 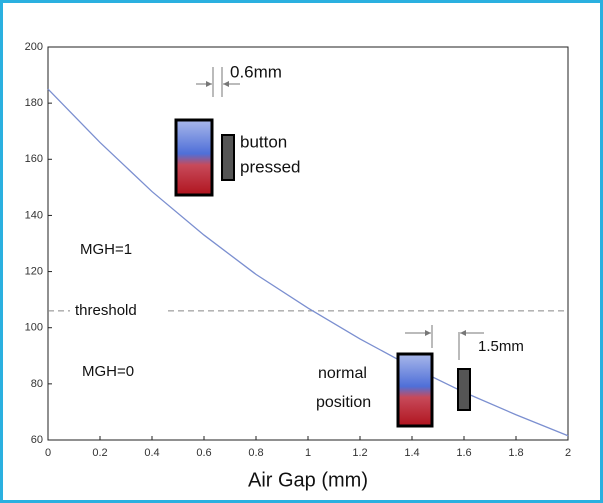 I want to click on x-tick-label: 2, so click(x=568, y=453).